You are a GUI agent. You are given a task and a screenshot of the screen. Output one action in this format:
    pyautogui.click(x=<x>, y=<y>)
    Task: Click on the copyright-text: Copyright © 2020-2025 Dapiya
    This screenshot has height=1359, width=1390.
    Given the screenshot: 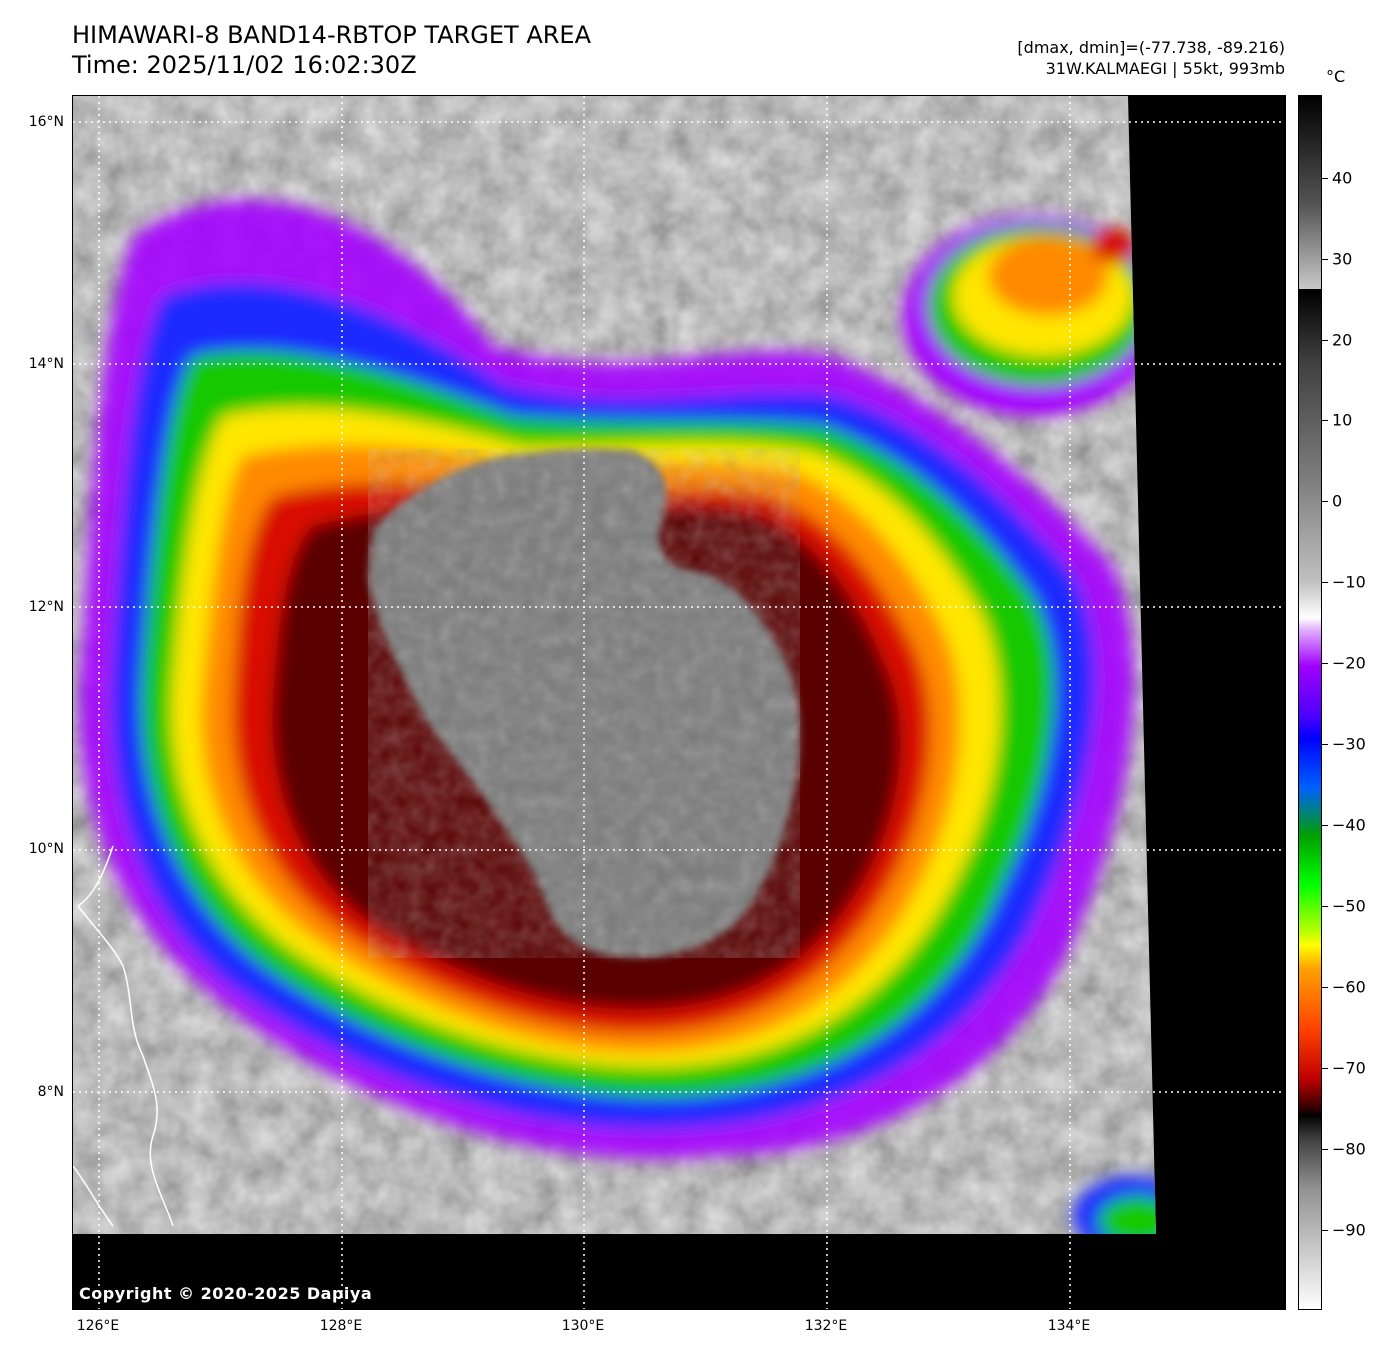 What is the action you would take?
    pyautogui.click(x=226, y=1293)
    